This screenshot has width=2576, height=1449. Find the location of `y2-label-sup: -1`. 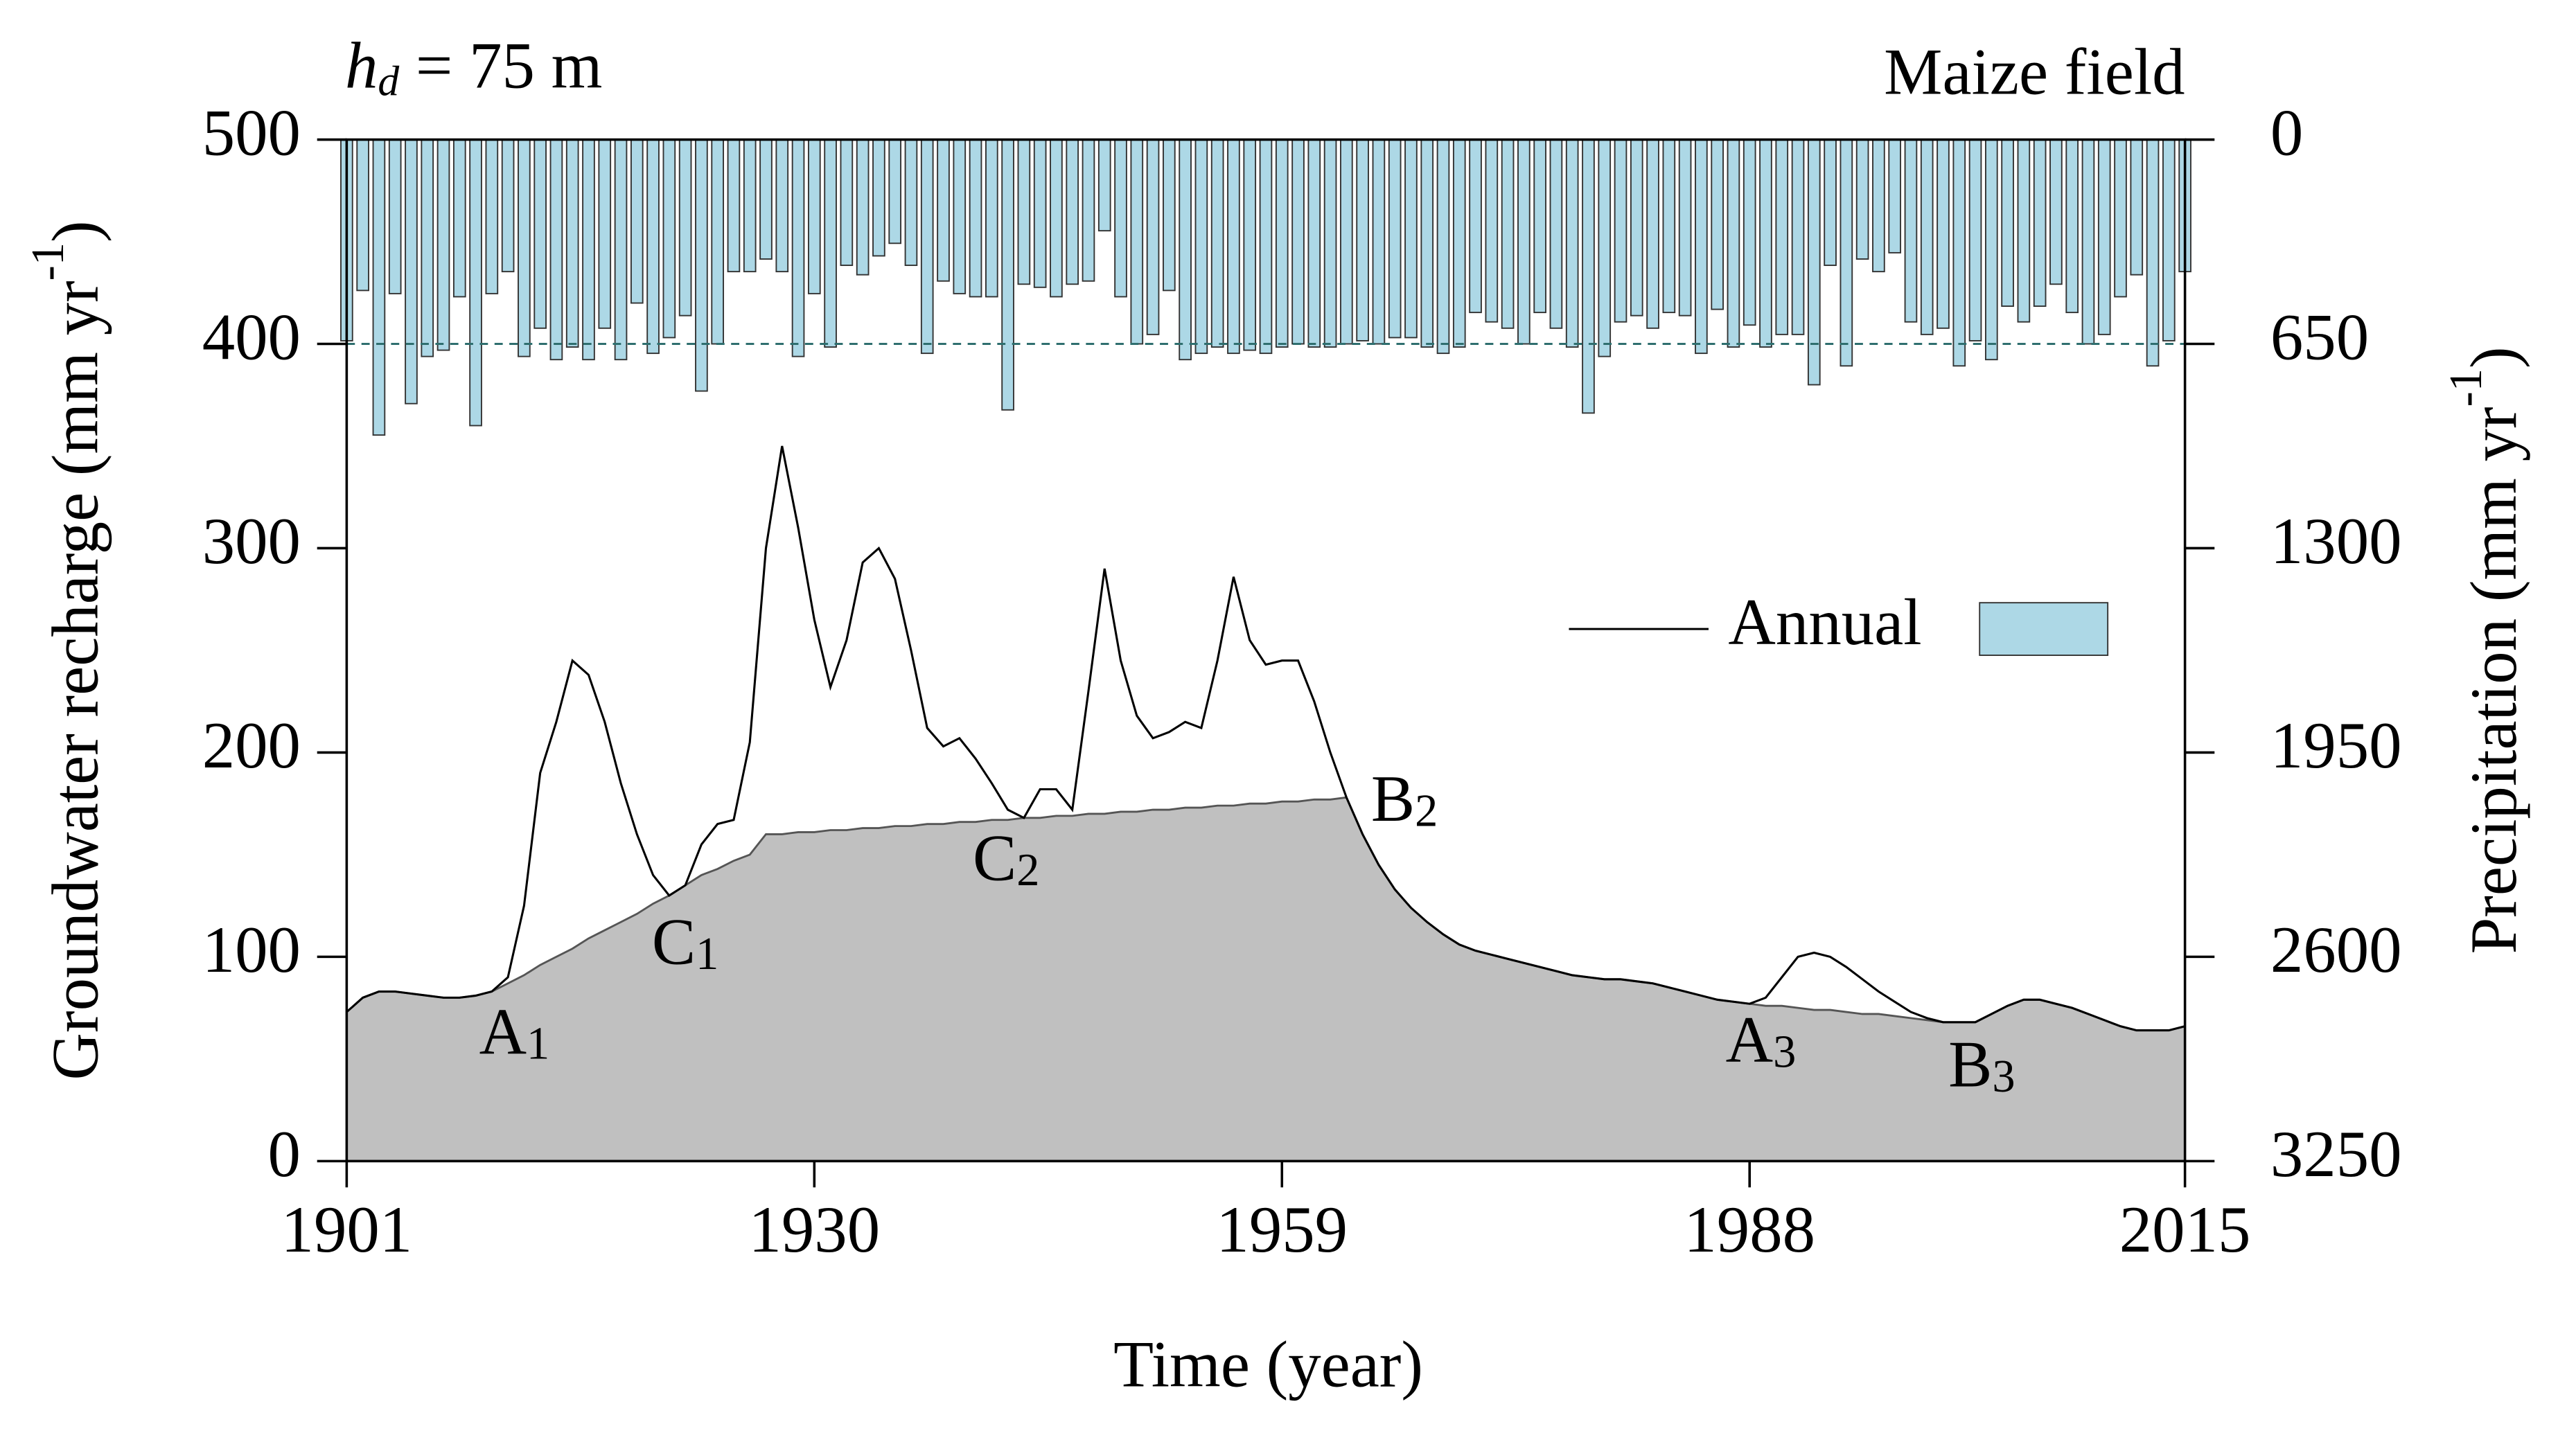

y2-label-sup: -1 is located at coordinates (2466, 387).